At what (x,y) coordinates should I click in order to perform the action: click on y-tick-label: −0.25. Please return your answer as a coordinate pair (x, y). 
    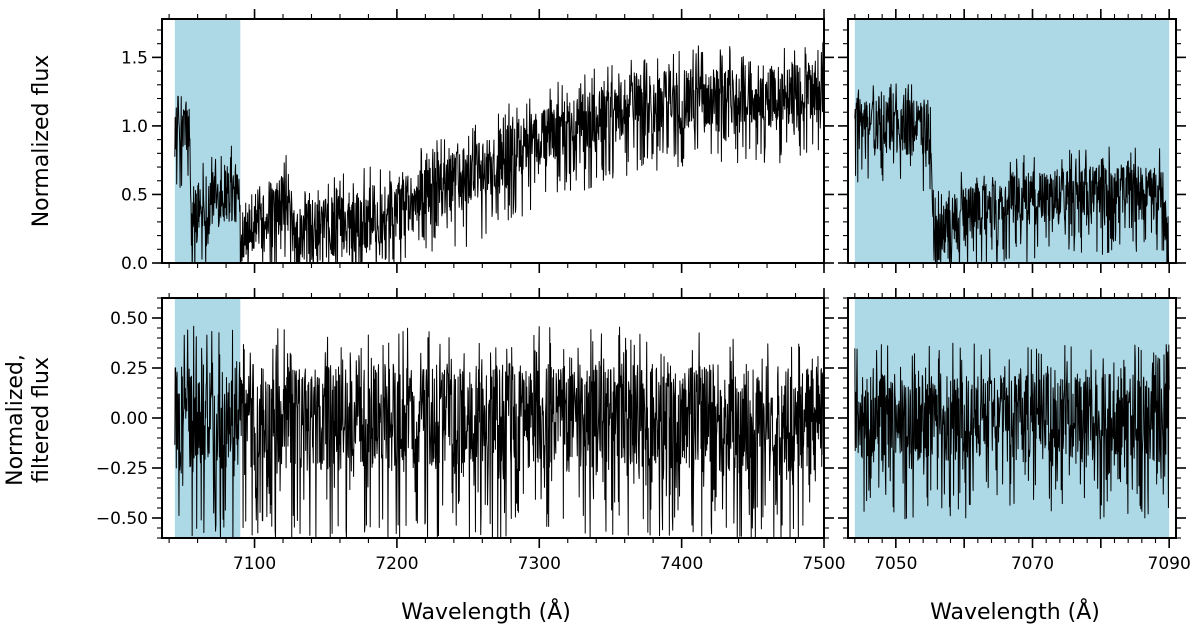
    Looking at the image, I should click on (122, 469).